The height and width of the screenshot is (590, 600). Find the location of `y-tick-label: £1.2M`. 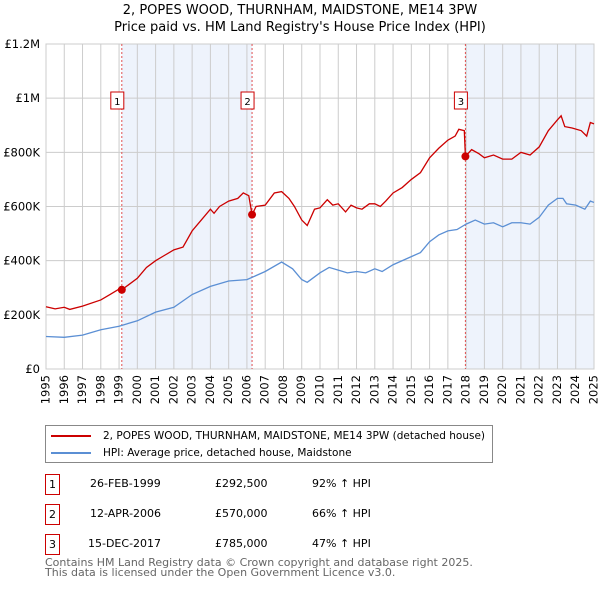

y-tick-label: £1.2M is located at coordinates (22, 44).